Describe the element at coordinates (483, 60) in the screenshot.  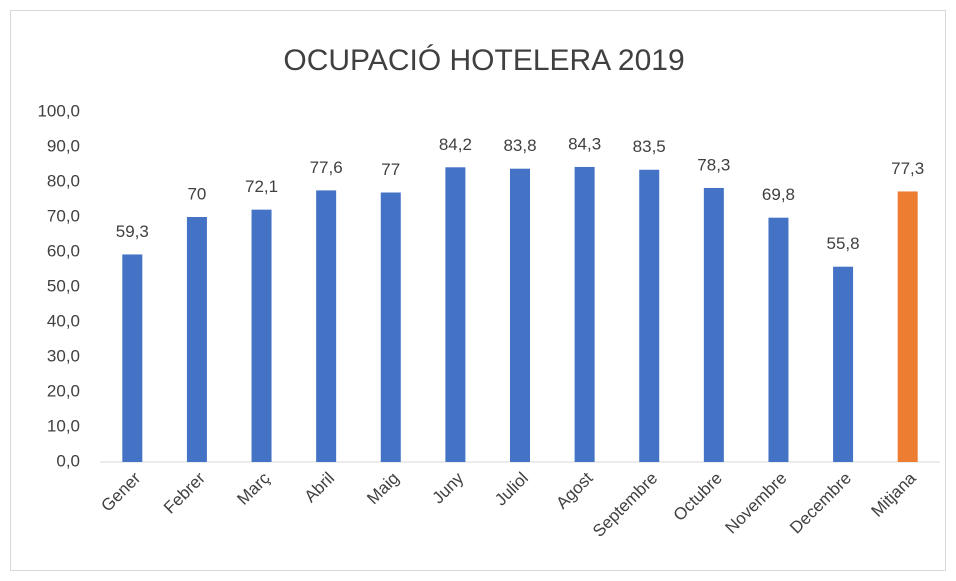
I see `chart-title: OCUPACIÓ HOTELERA 2019` at that location.